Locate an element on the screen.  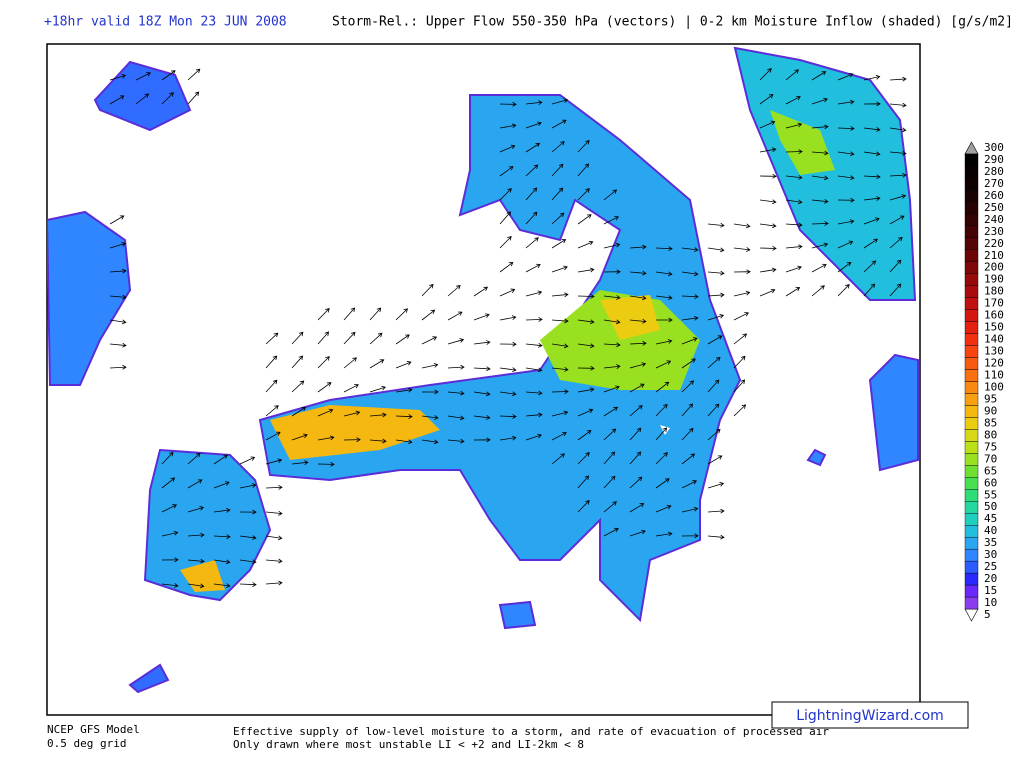
colorbar-label: 160 is located at coordinates (994, 315).